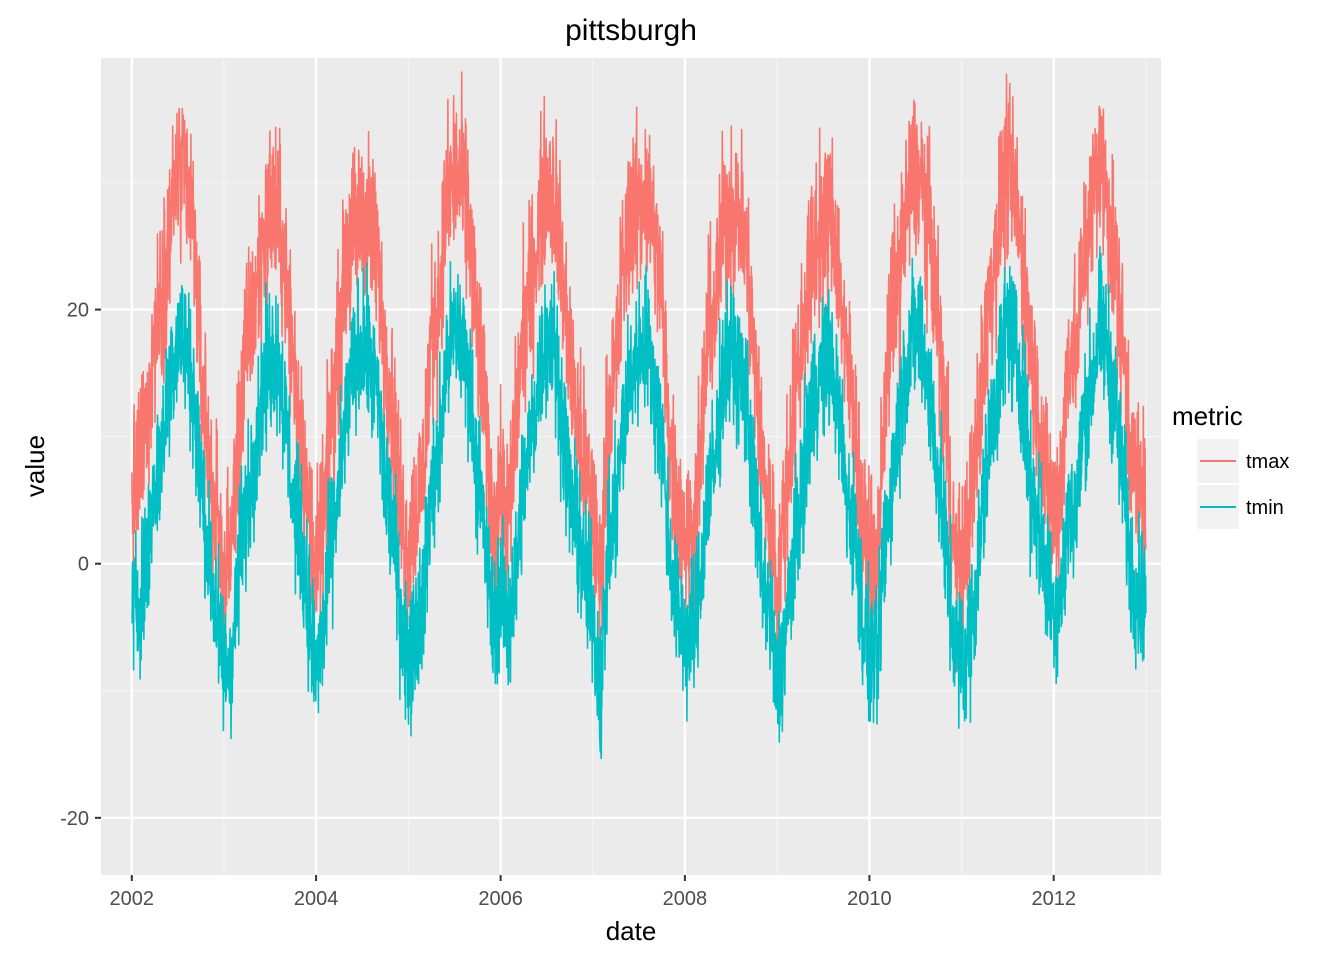  What do you see at coordinates (83, 565) in the screenshot?
I see `y-tick-label: 0` at bounding box center [83, 565].